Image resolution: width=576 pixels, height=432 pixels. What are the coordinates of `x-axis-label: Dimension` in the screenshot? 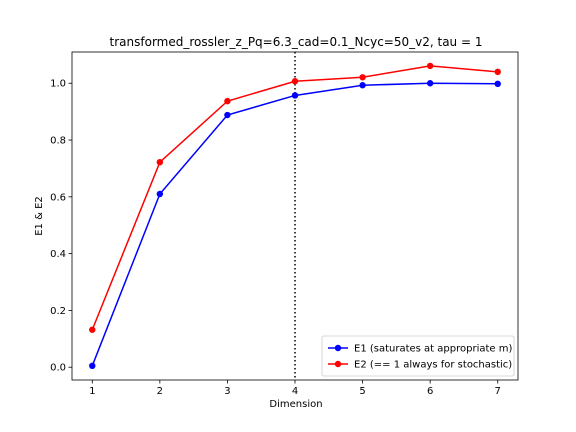 It's located at (295, 404).